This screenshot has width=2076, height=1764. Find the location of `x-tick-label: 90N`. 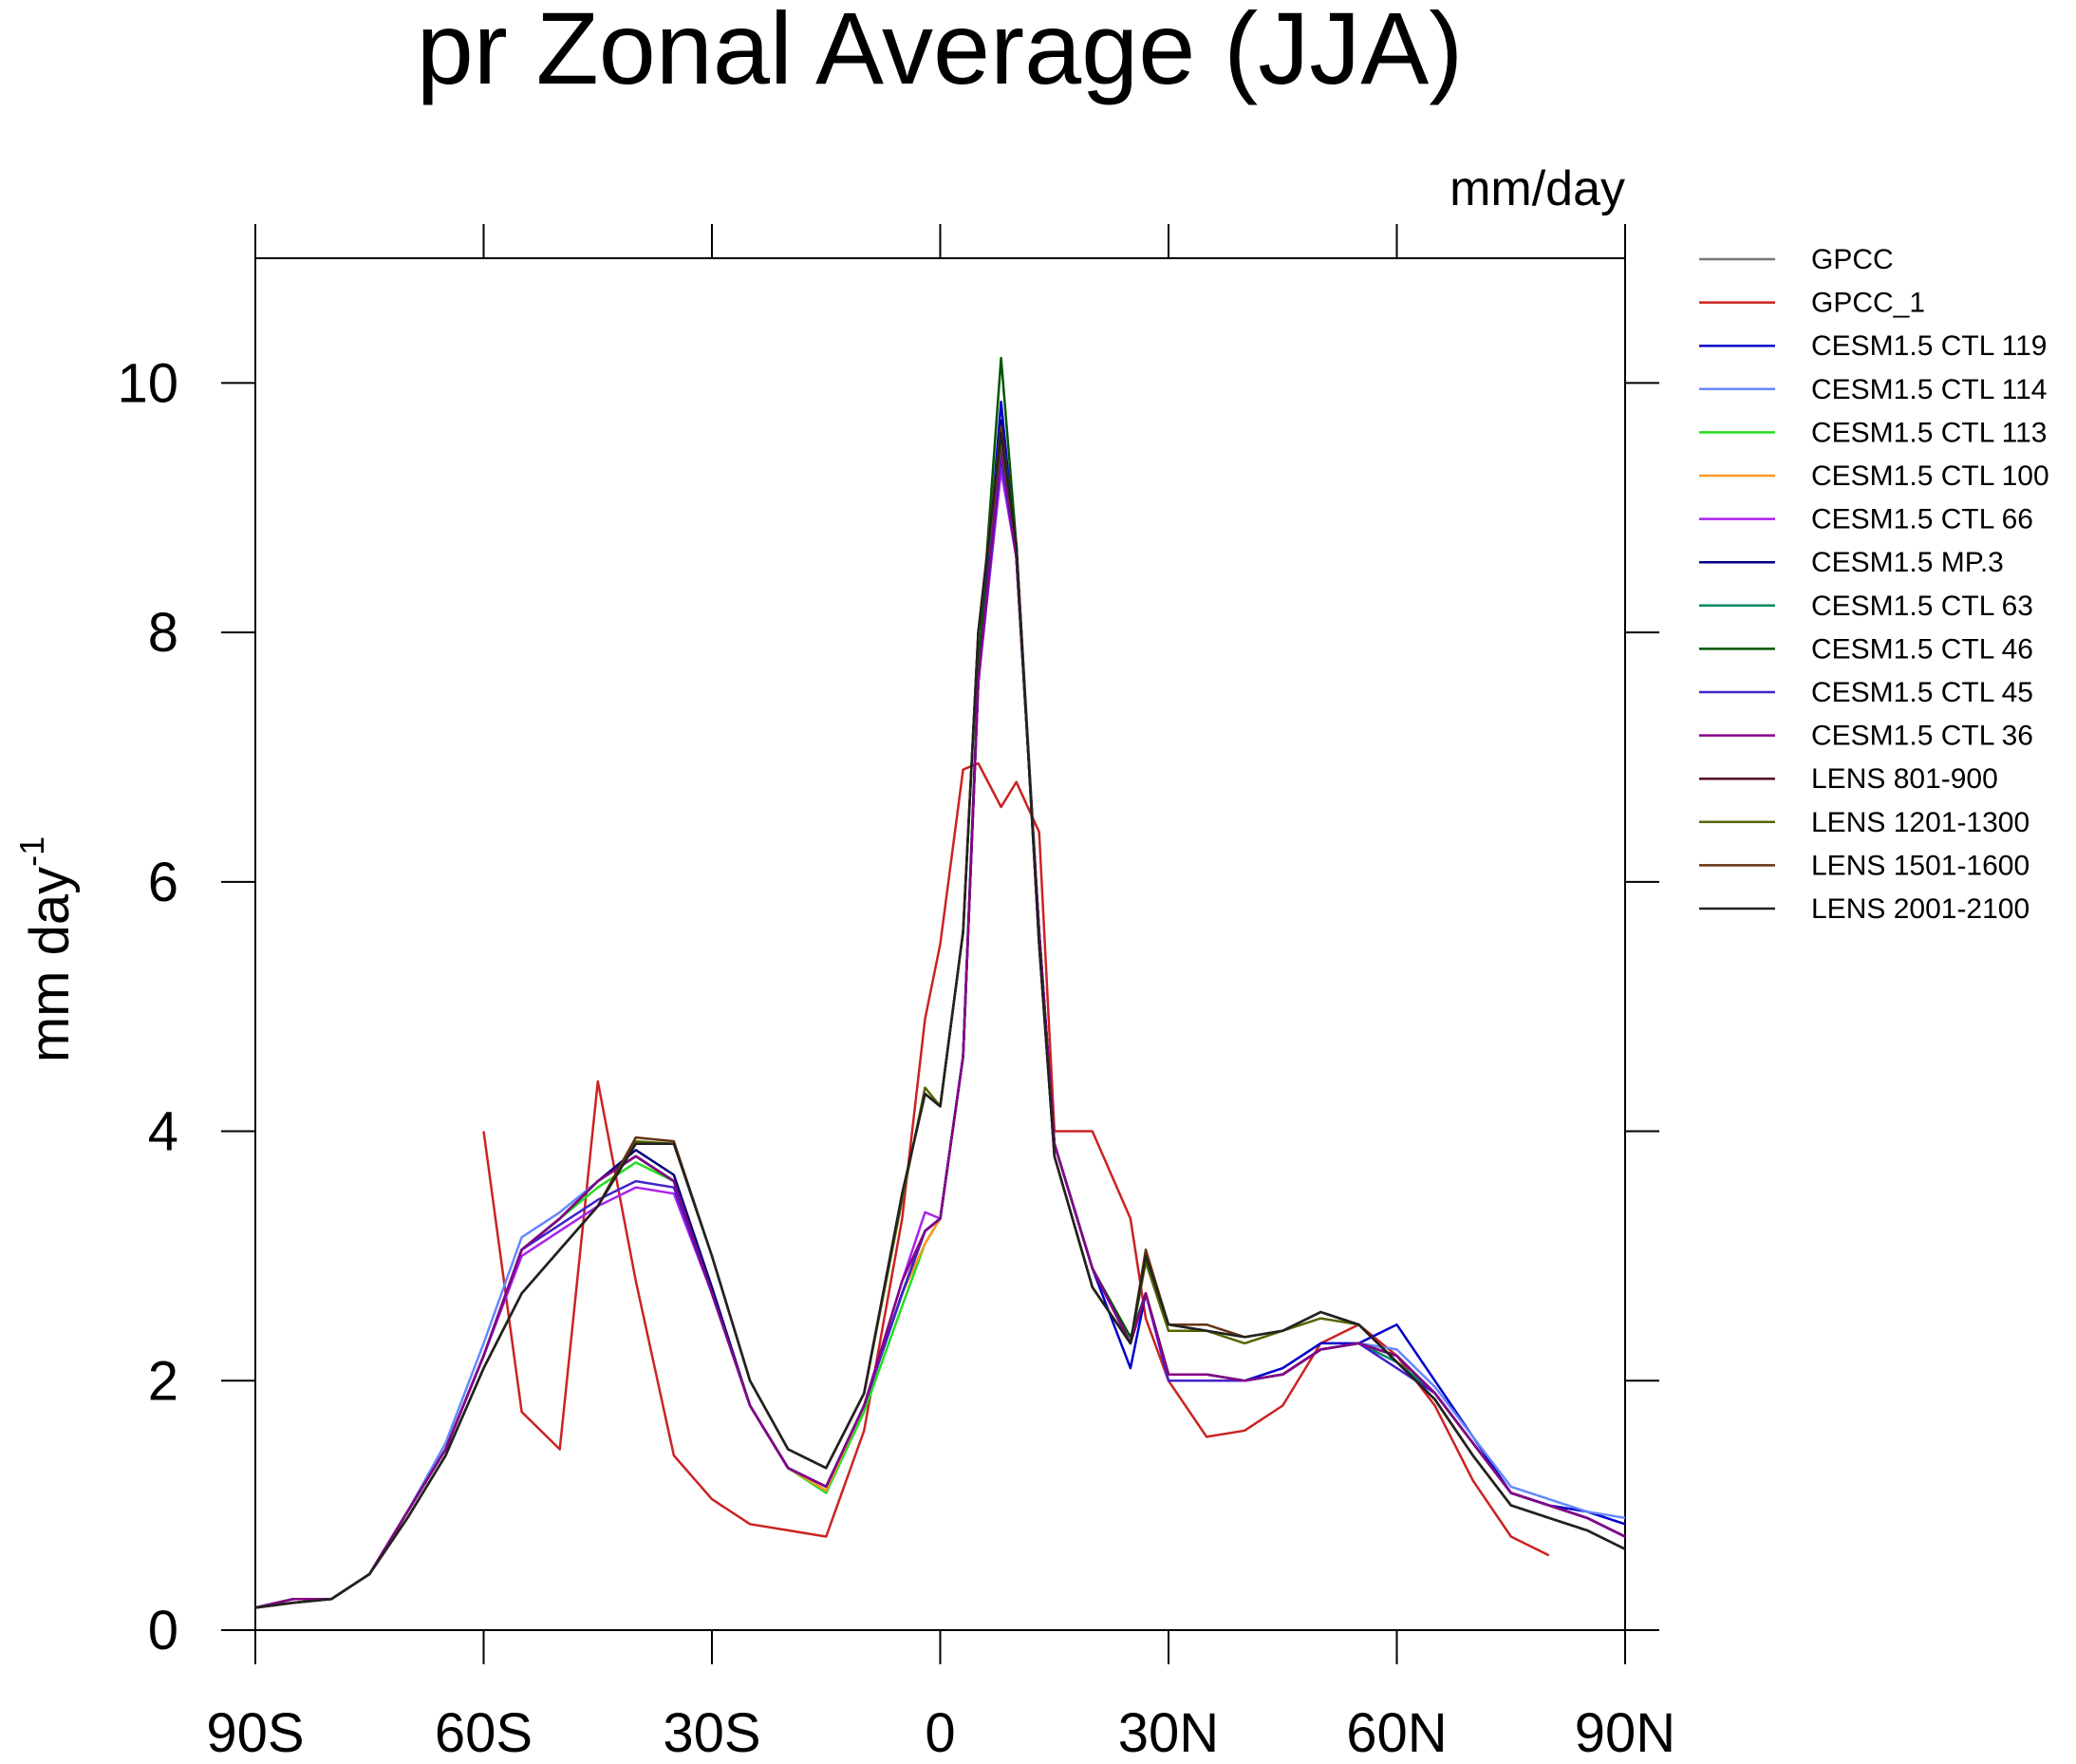

x-tick-label: 90N is located at coordinates (1625, 1733).